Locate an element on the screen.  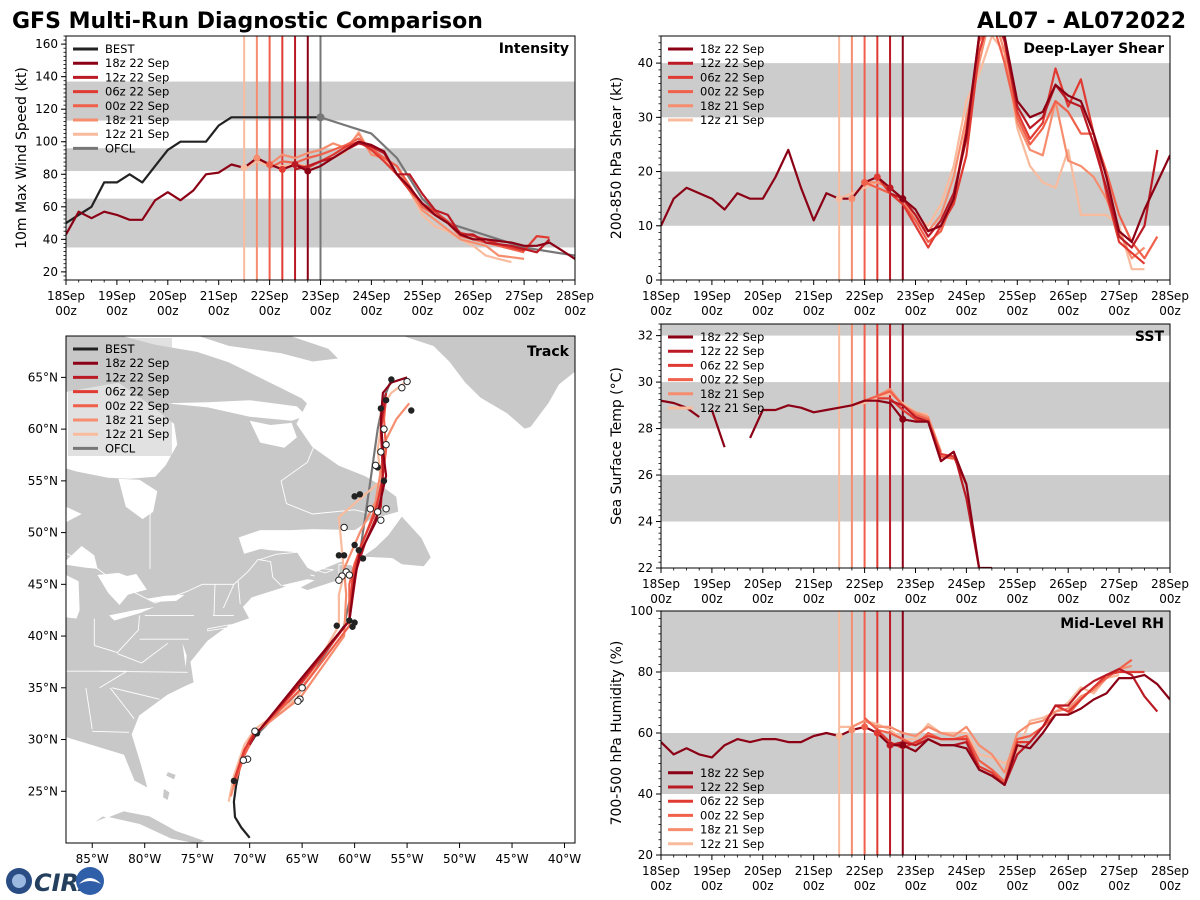
y-tick-label: 55°N is located at coordinates (43, 481).